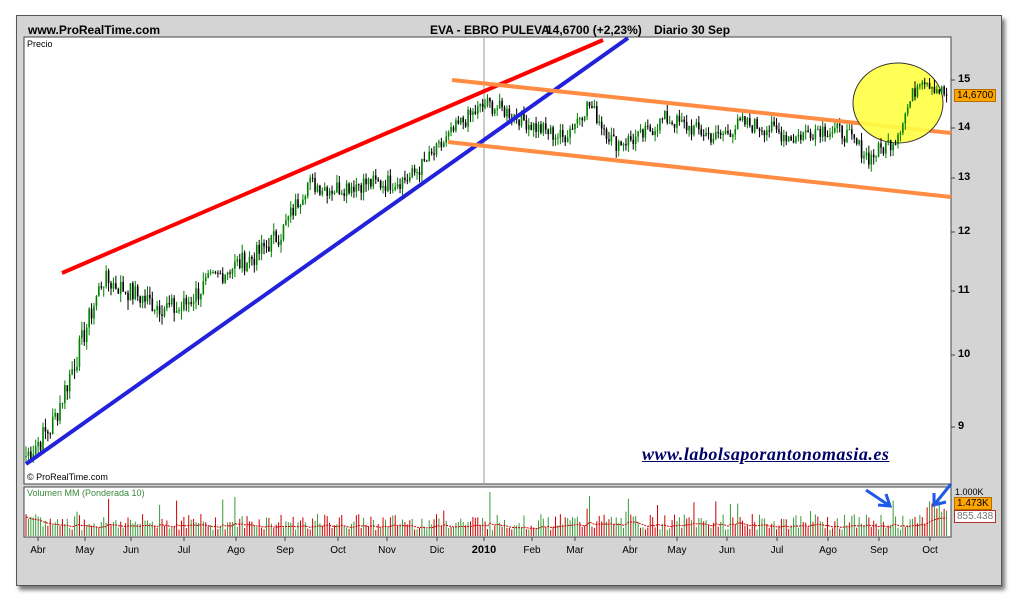 This screenshot has width=1020, height=600. Describe the element at coordinates (94, 30) in the screenshot. I see `site-label: www.ProRealTime.com` at that location.